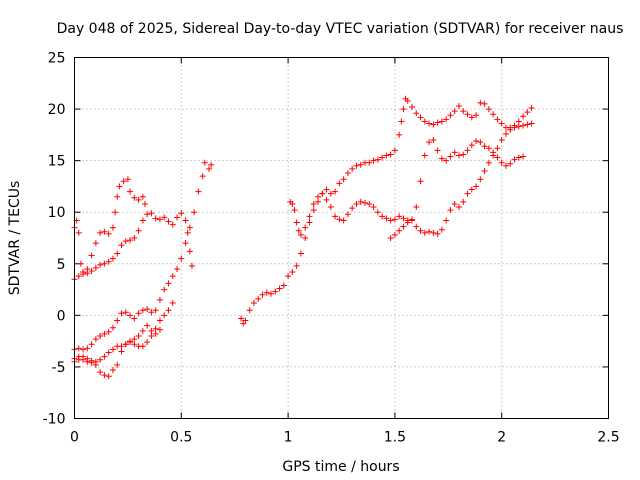 The width and height of the screenshot is (640, 480). Describe the element at coordinates (57, 59) in the screenshot. I see `y-tick-label: 25` at that location.